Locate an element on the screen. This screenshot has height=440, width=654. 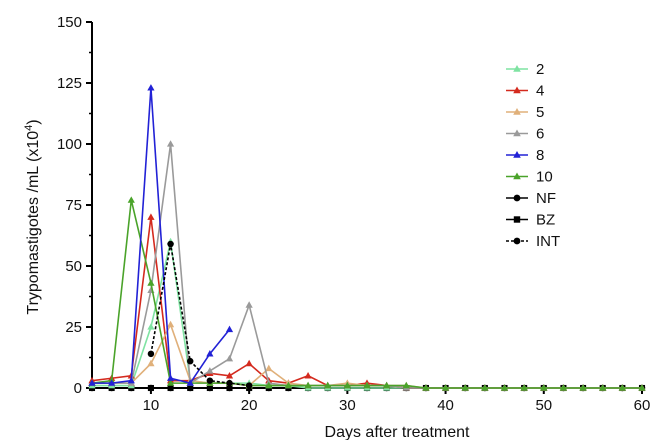
legend-item-5: 5 is located at coordinates (525, 112).